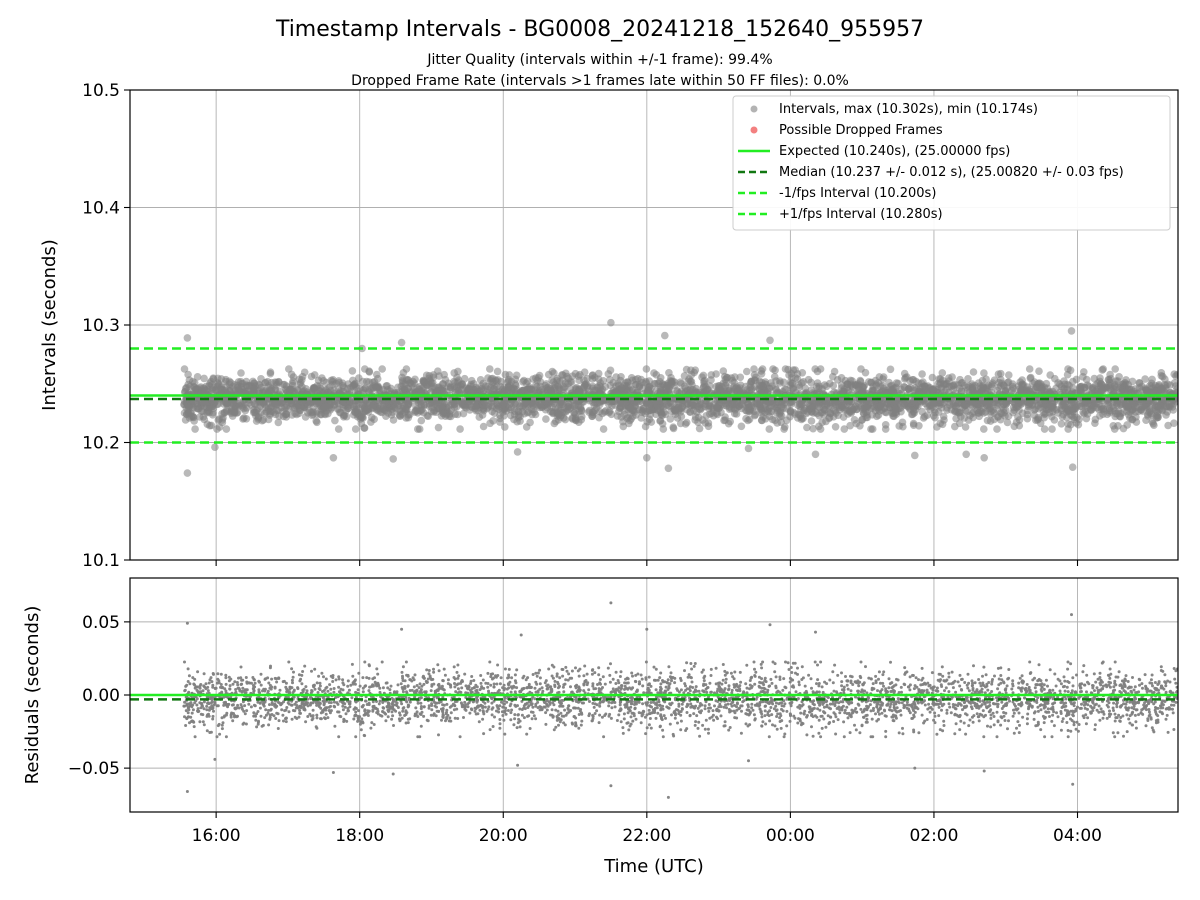 The width and height of the screenshot is (1200, 900). What do you see at coordinates (984, 458) in the screenshot?
I see `top-outlier-point` at bounding box center [984, 458].